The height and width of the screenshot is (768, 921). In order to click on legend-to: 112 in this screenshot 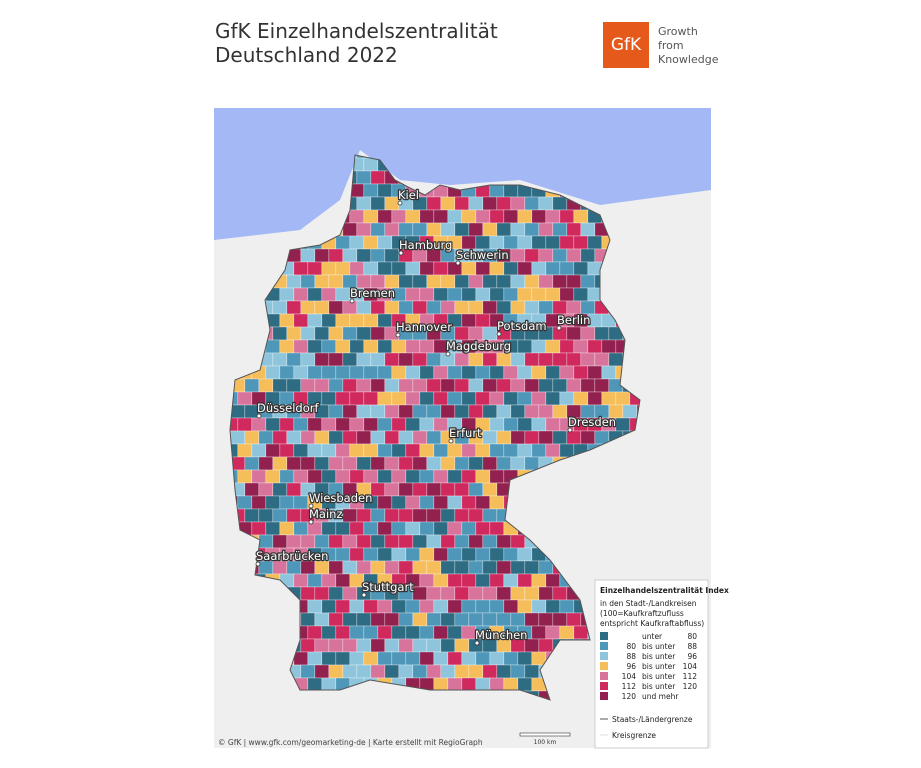, I will do `click(690, 676)`.